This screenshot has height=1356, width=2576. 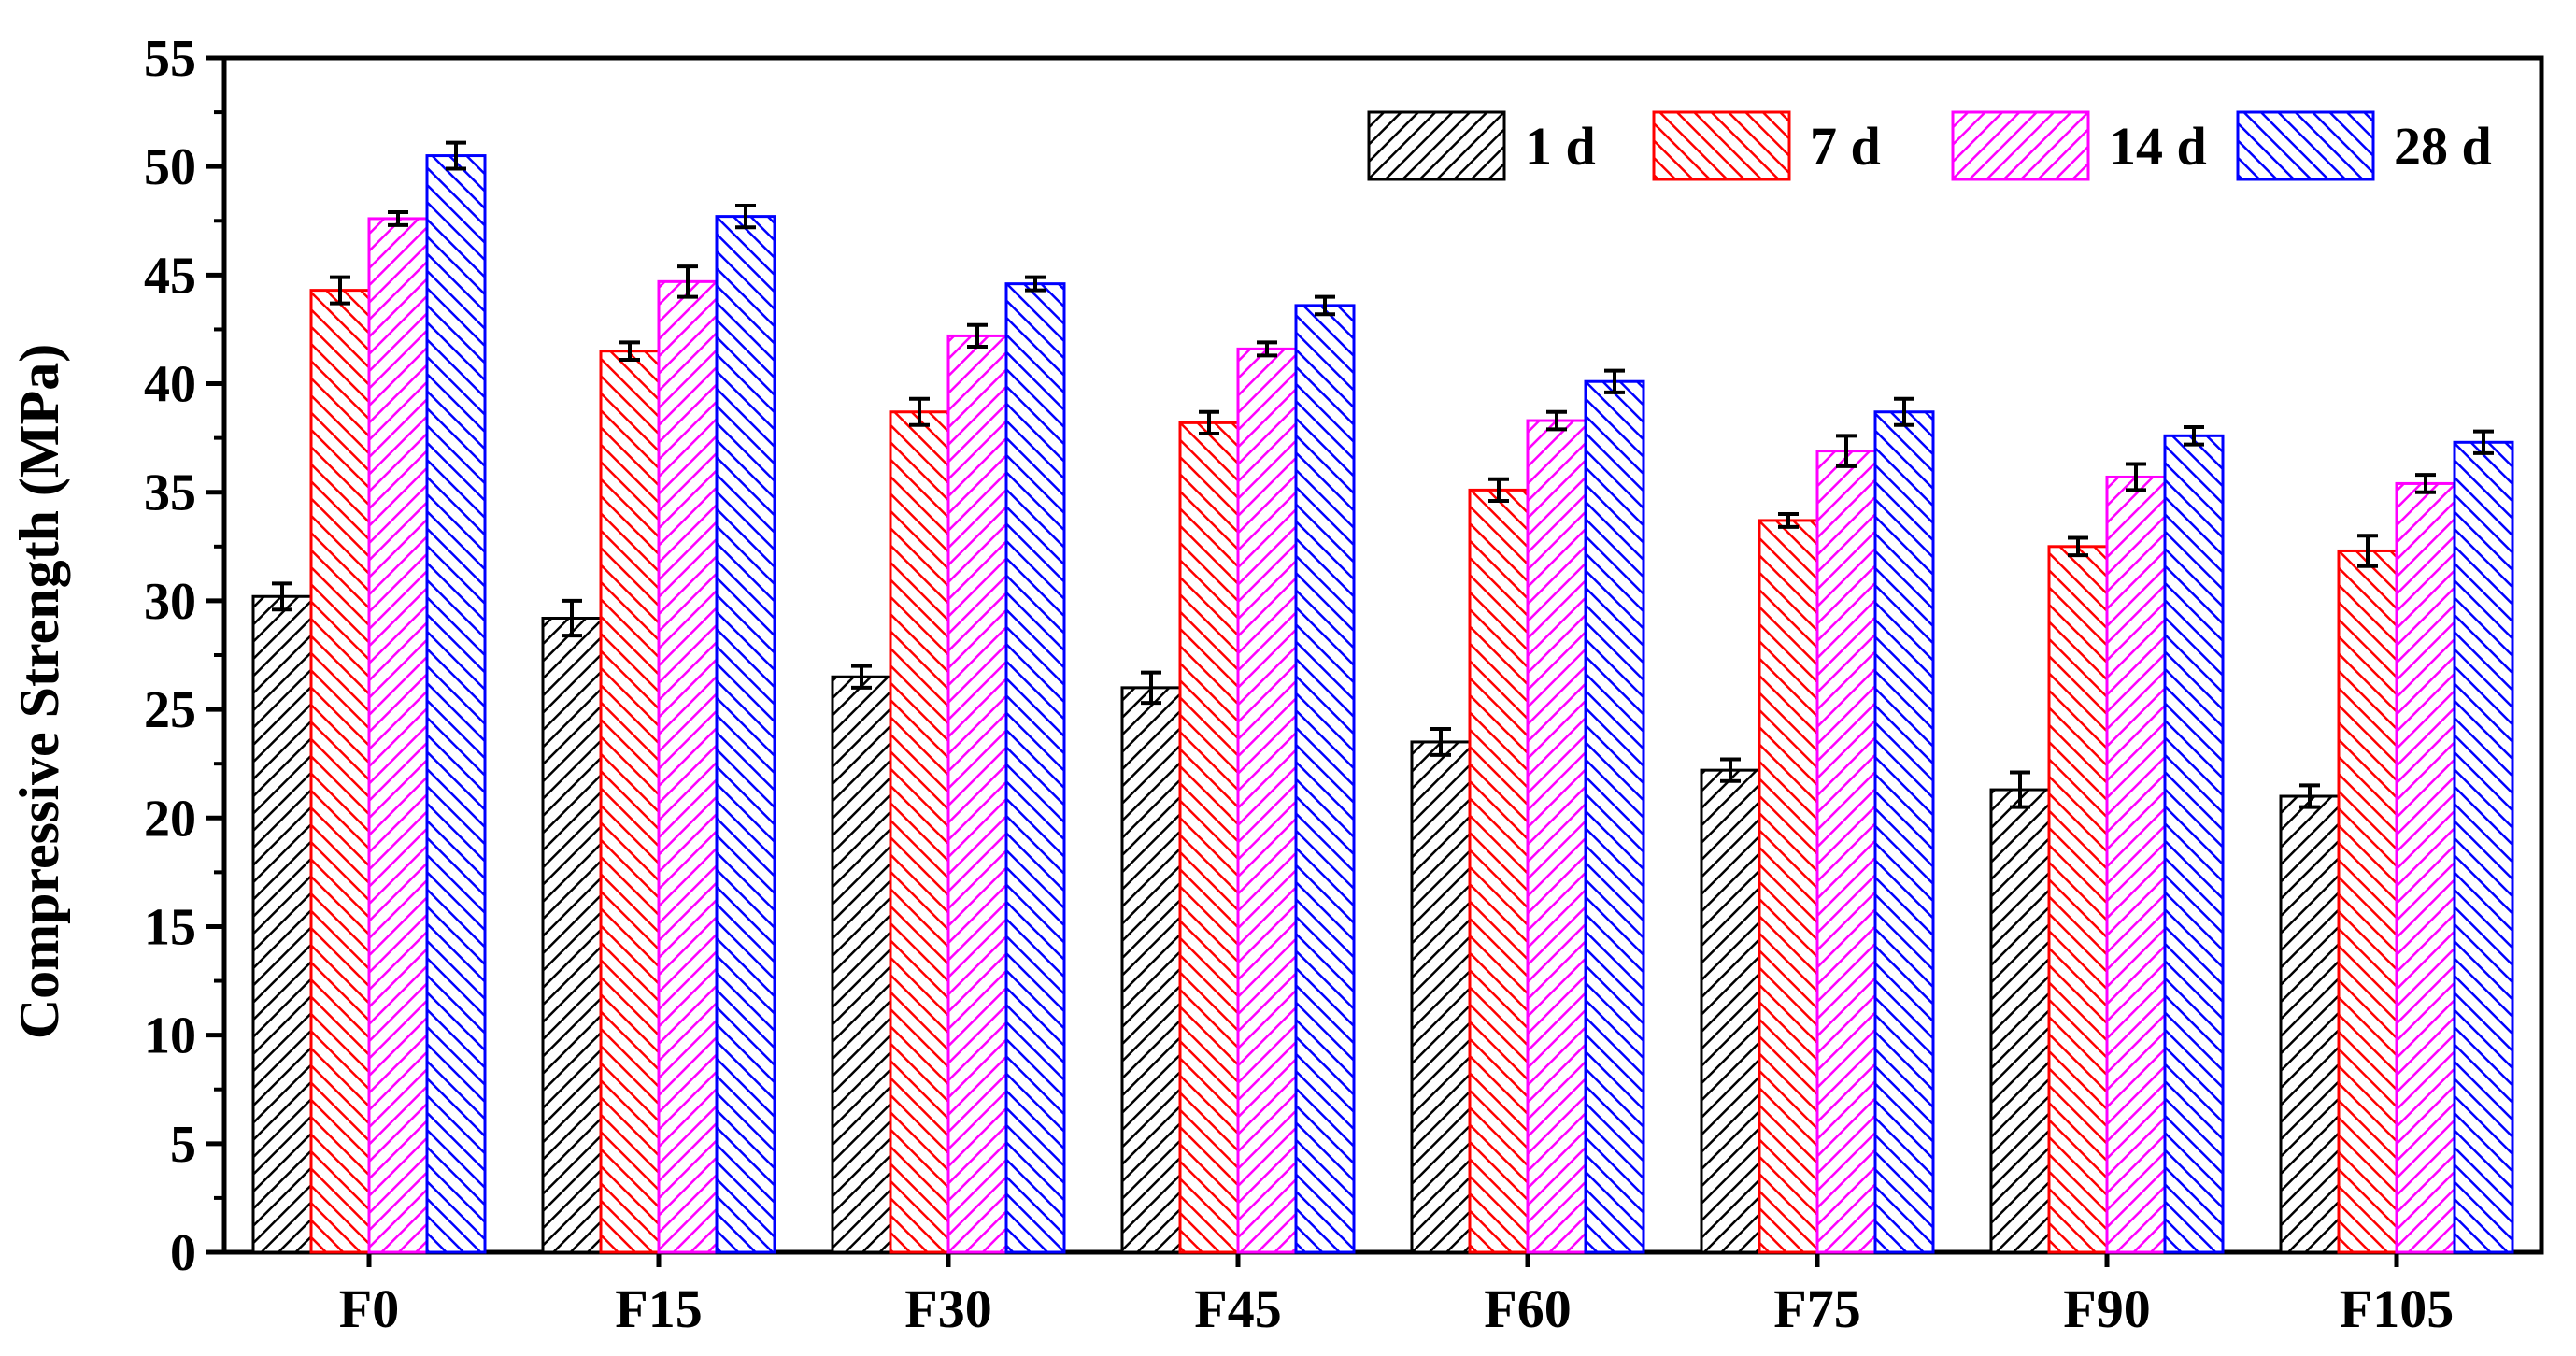 I want to click on bar-f105-14d, so click(x=2425, y=867).